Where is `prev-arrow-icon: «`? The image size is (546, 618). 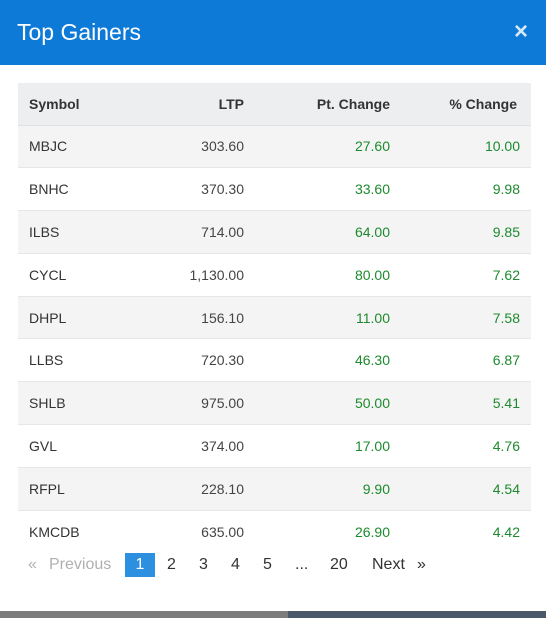 prev-arrow-icon: « is located at coordinates (32, 564).